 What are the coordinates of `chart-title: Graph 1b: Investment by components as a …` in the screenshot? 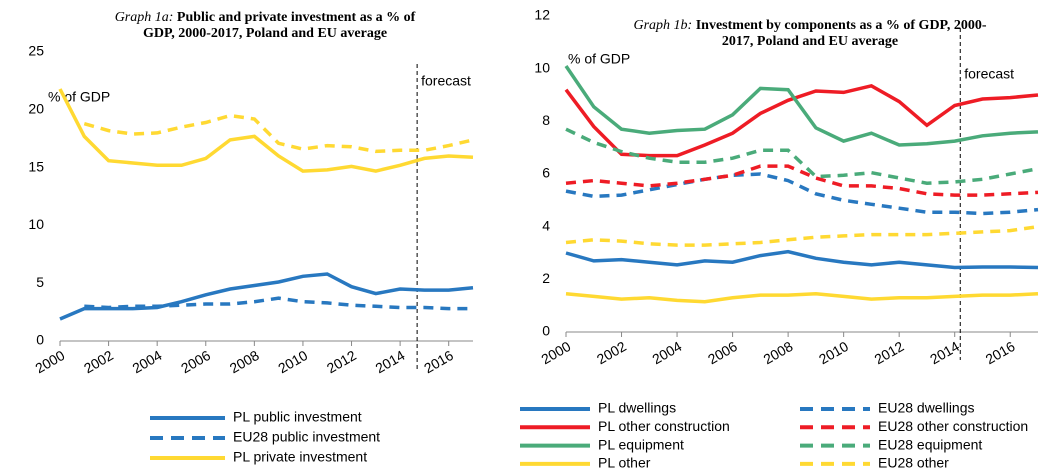 It's located at (810, 34).